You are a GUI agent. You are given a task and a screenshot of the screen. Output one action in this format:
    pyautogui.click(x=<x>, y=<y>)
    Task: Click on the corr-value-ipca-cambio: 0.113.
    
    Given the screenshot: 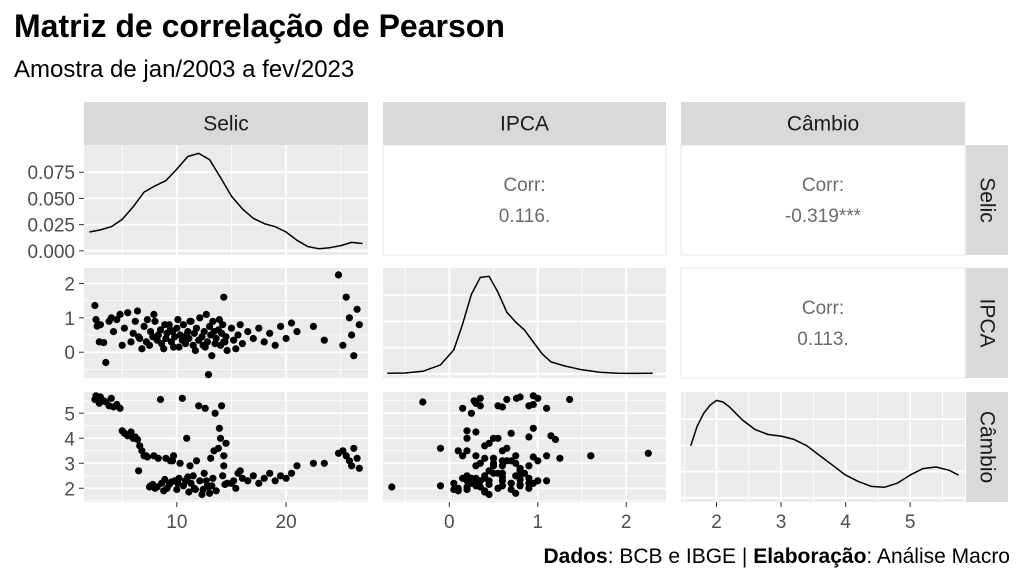 What is the action you would take?
    pyautogui.click(x=822, y=339)
    